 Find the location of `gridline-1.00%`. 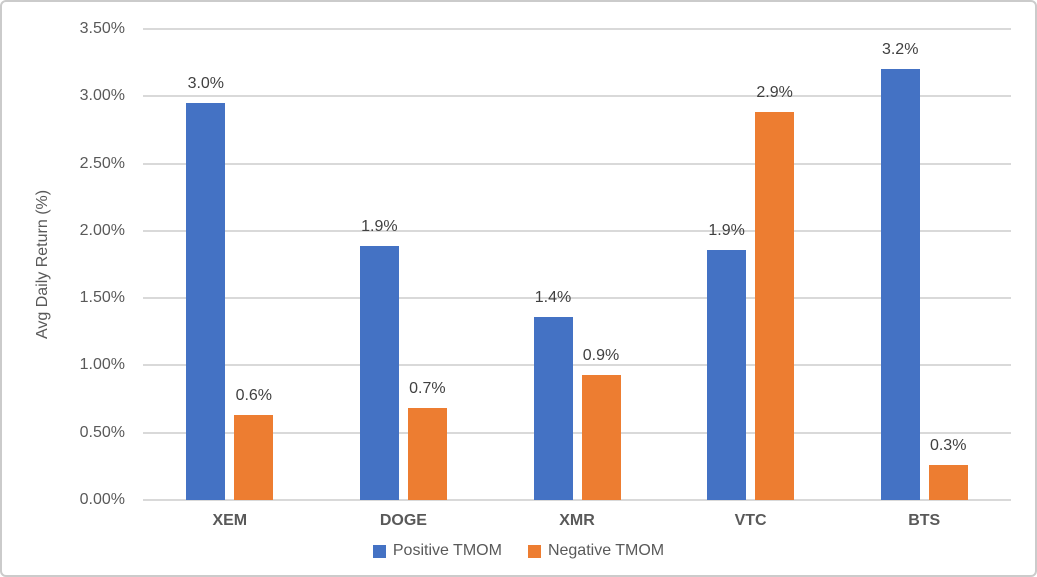

gridline-1.00% is located at coordinates (577, 365).